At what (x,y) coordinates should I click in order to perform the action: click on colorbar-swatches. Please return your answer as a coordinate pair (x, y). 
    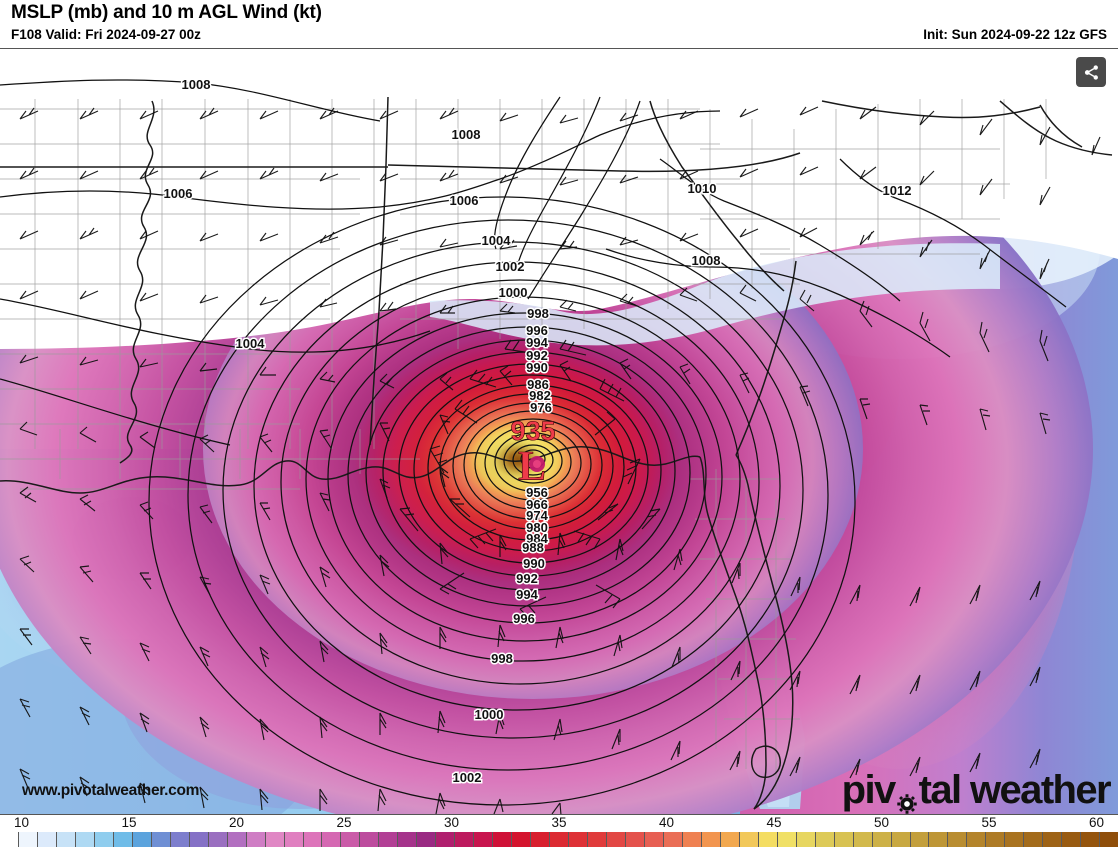
    Looking at the image, I should click on (559, 839).